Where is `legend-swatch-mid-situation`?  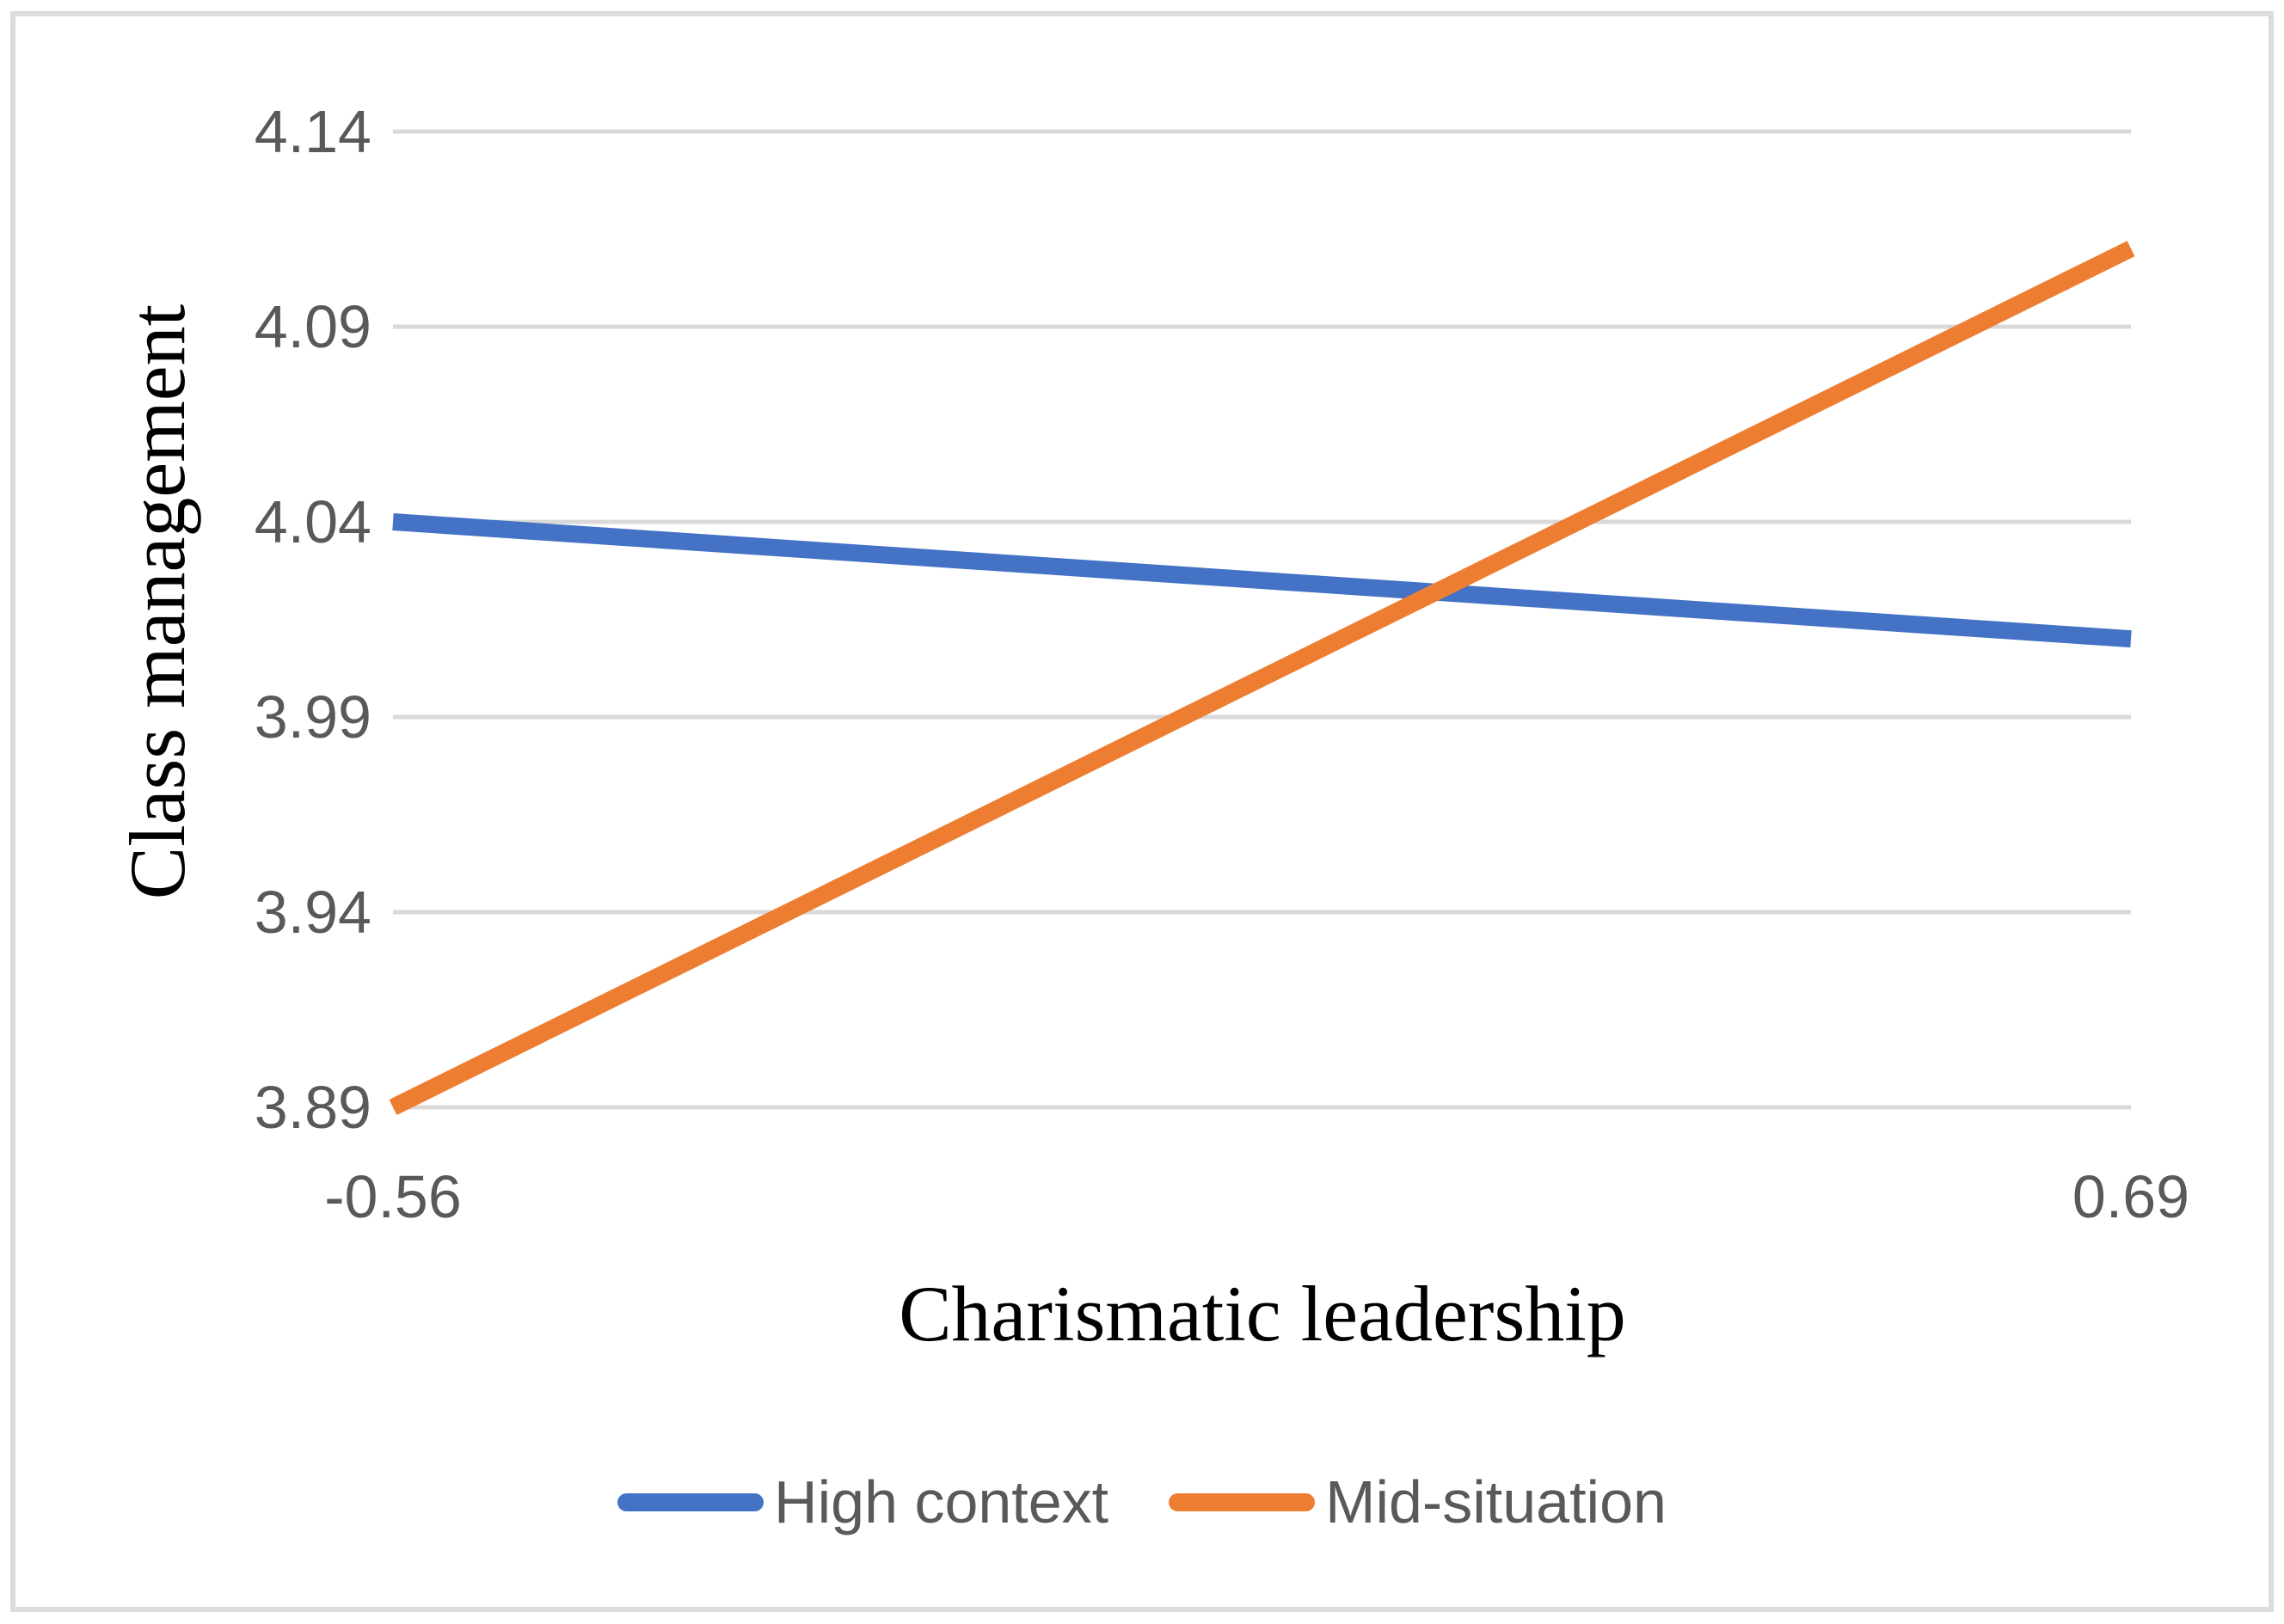
legend-swatch-mid-situation is located at coordinates (1242, 1501).